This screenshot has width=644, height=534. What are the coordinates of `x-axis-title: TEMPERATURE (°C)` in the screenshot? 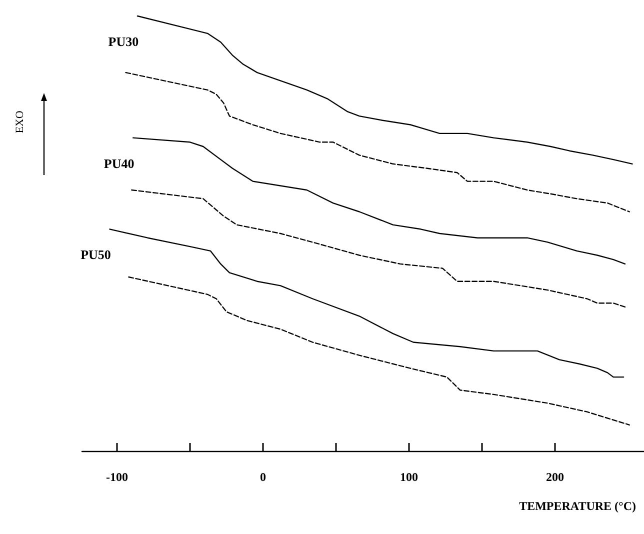 It's located at (577, 506).